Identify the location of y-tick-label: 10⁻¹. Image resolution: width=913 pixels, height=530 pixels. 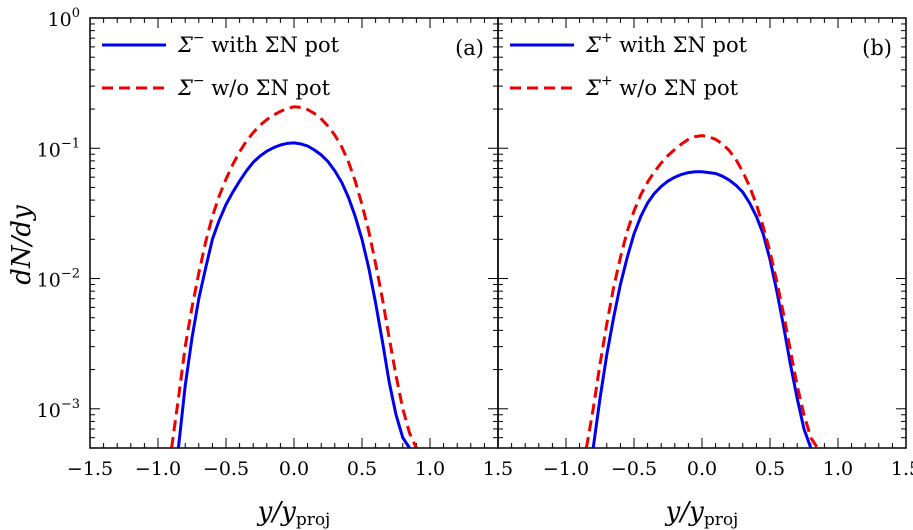
(58, 148).